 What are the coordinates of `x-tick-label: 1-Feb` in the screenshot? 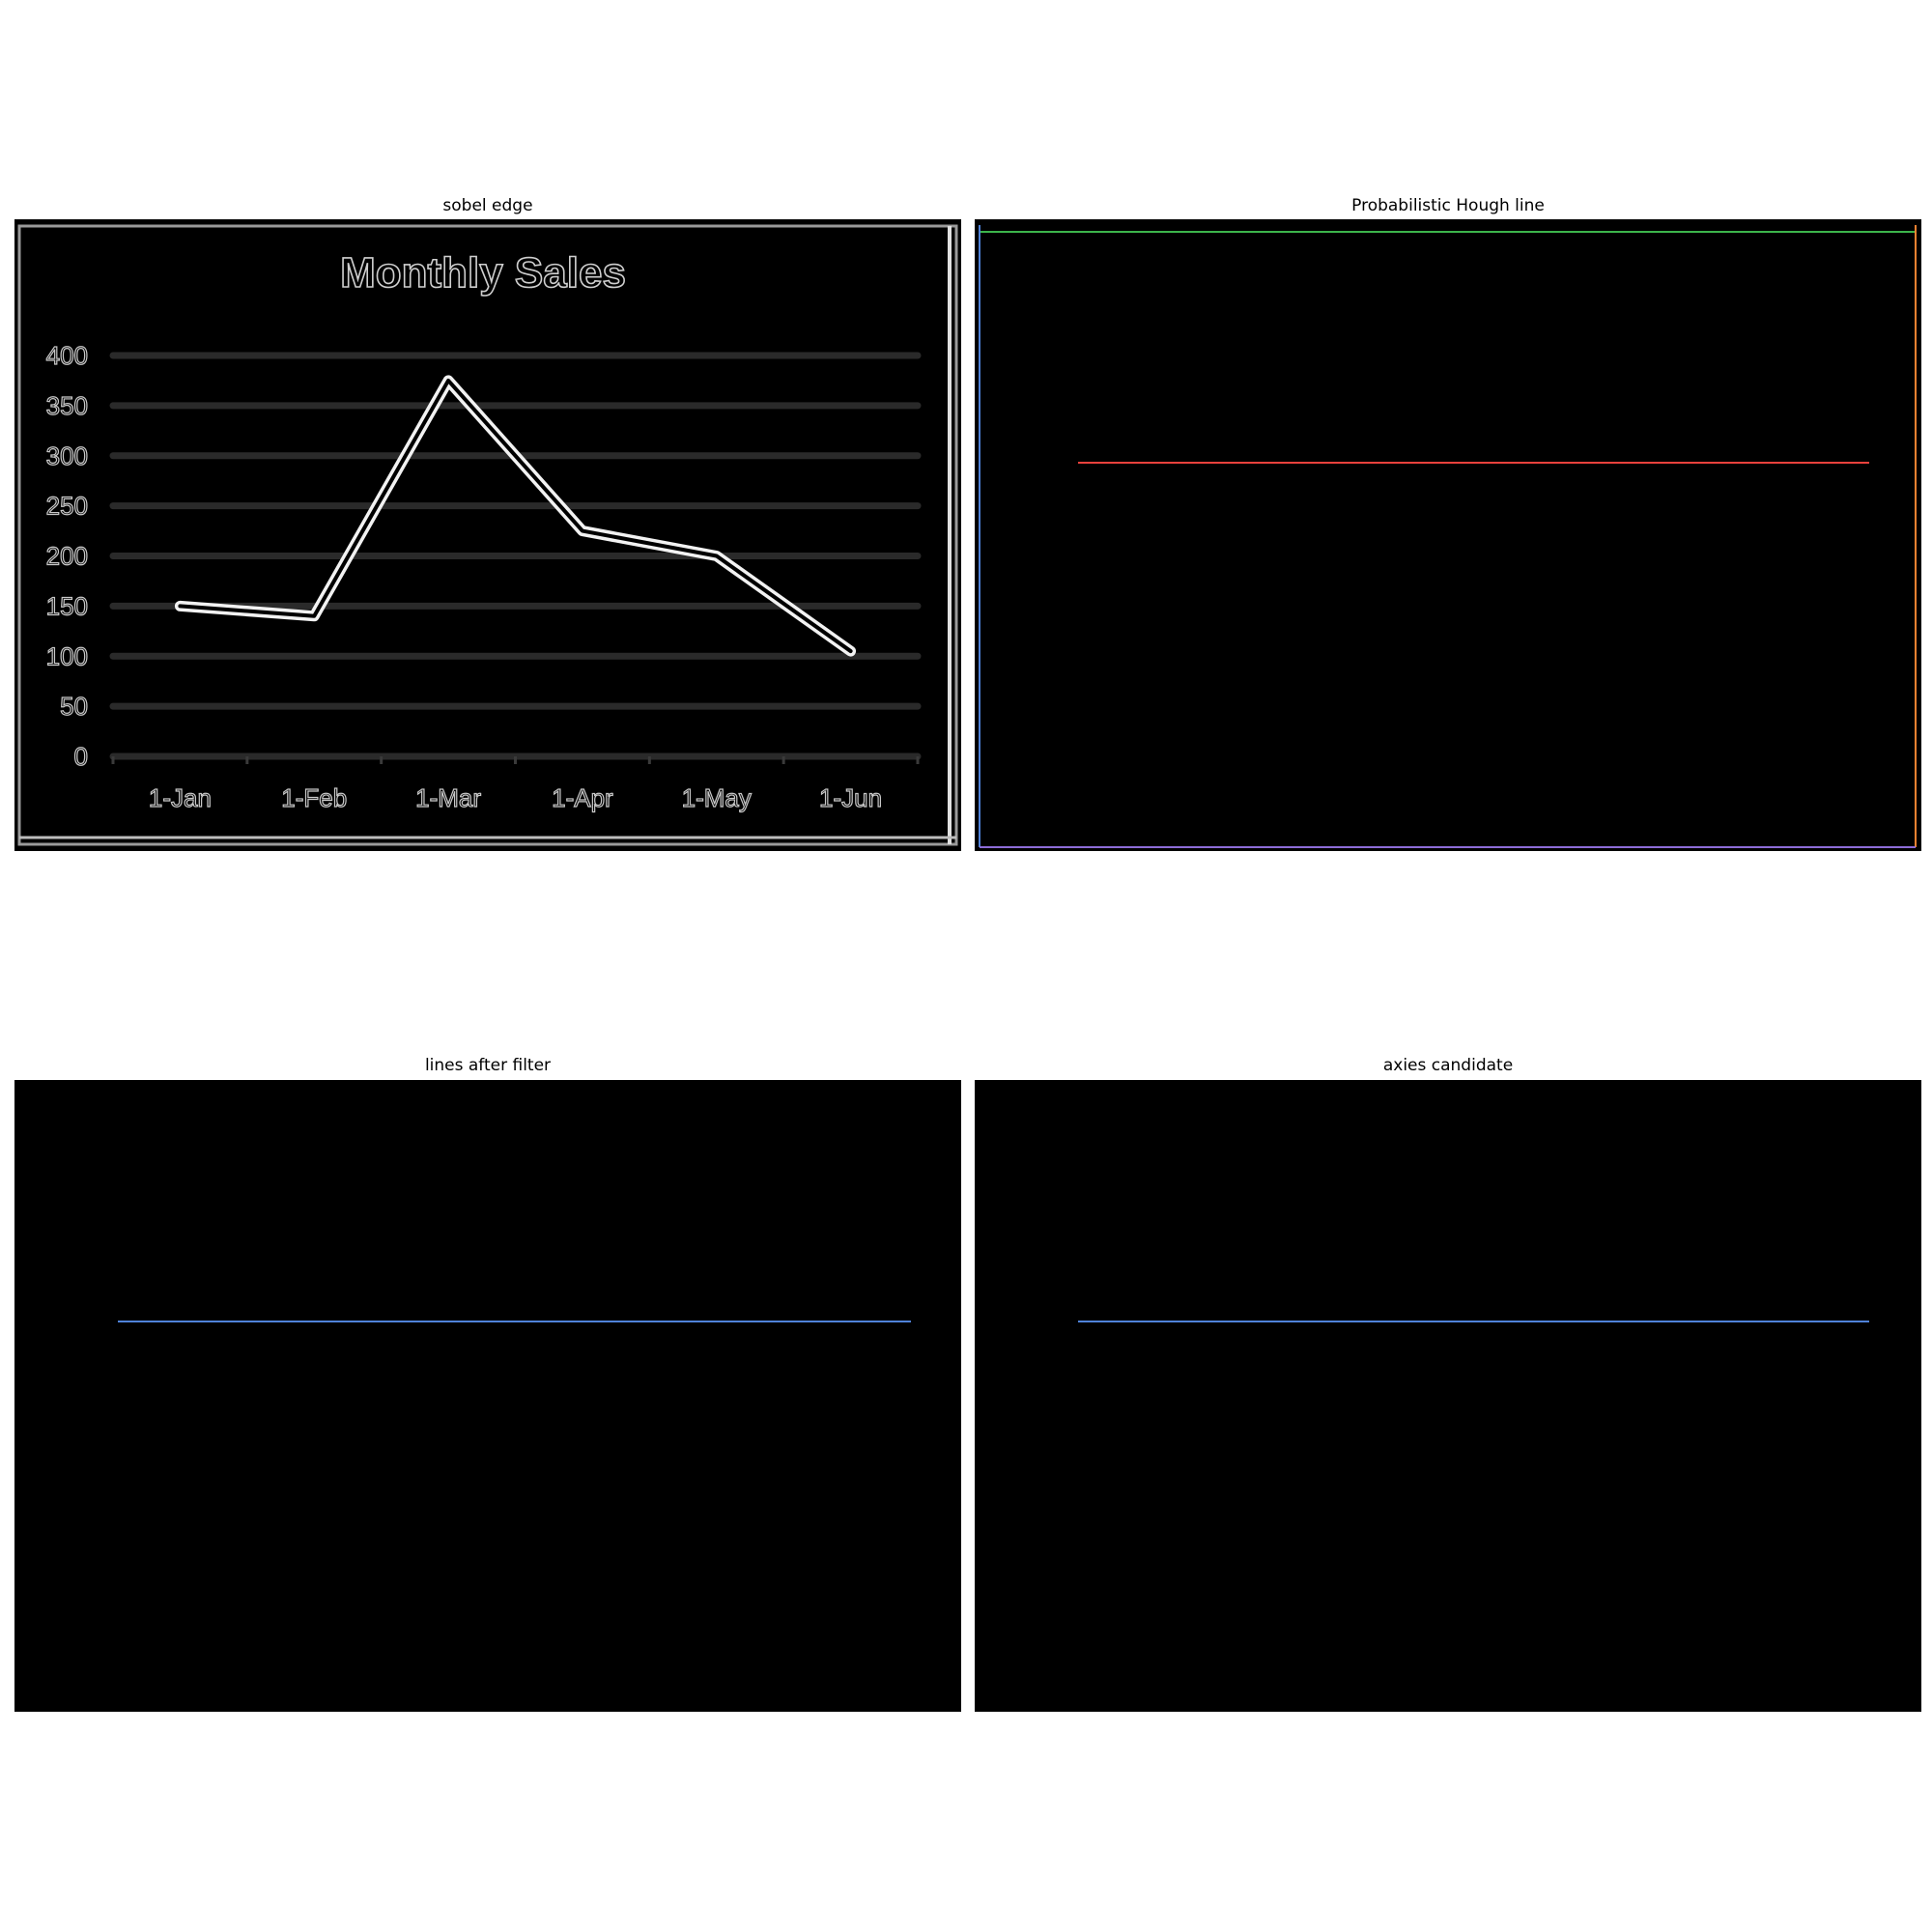 It's located at (314, 797).